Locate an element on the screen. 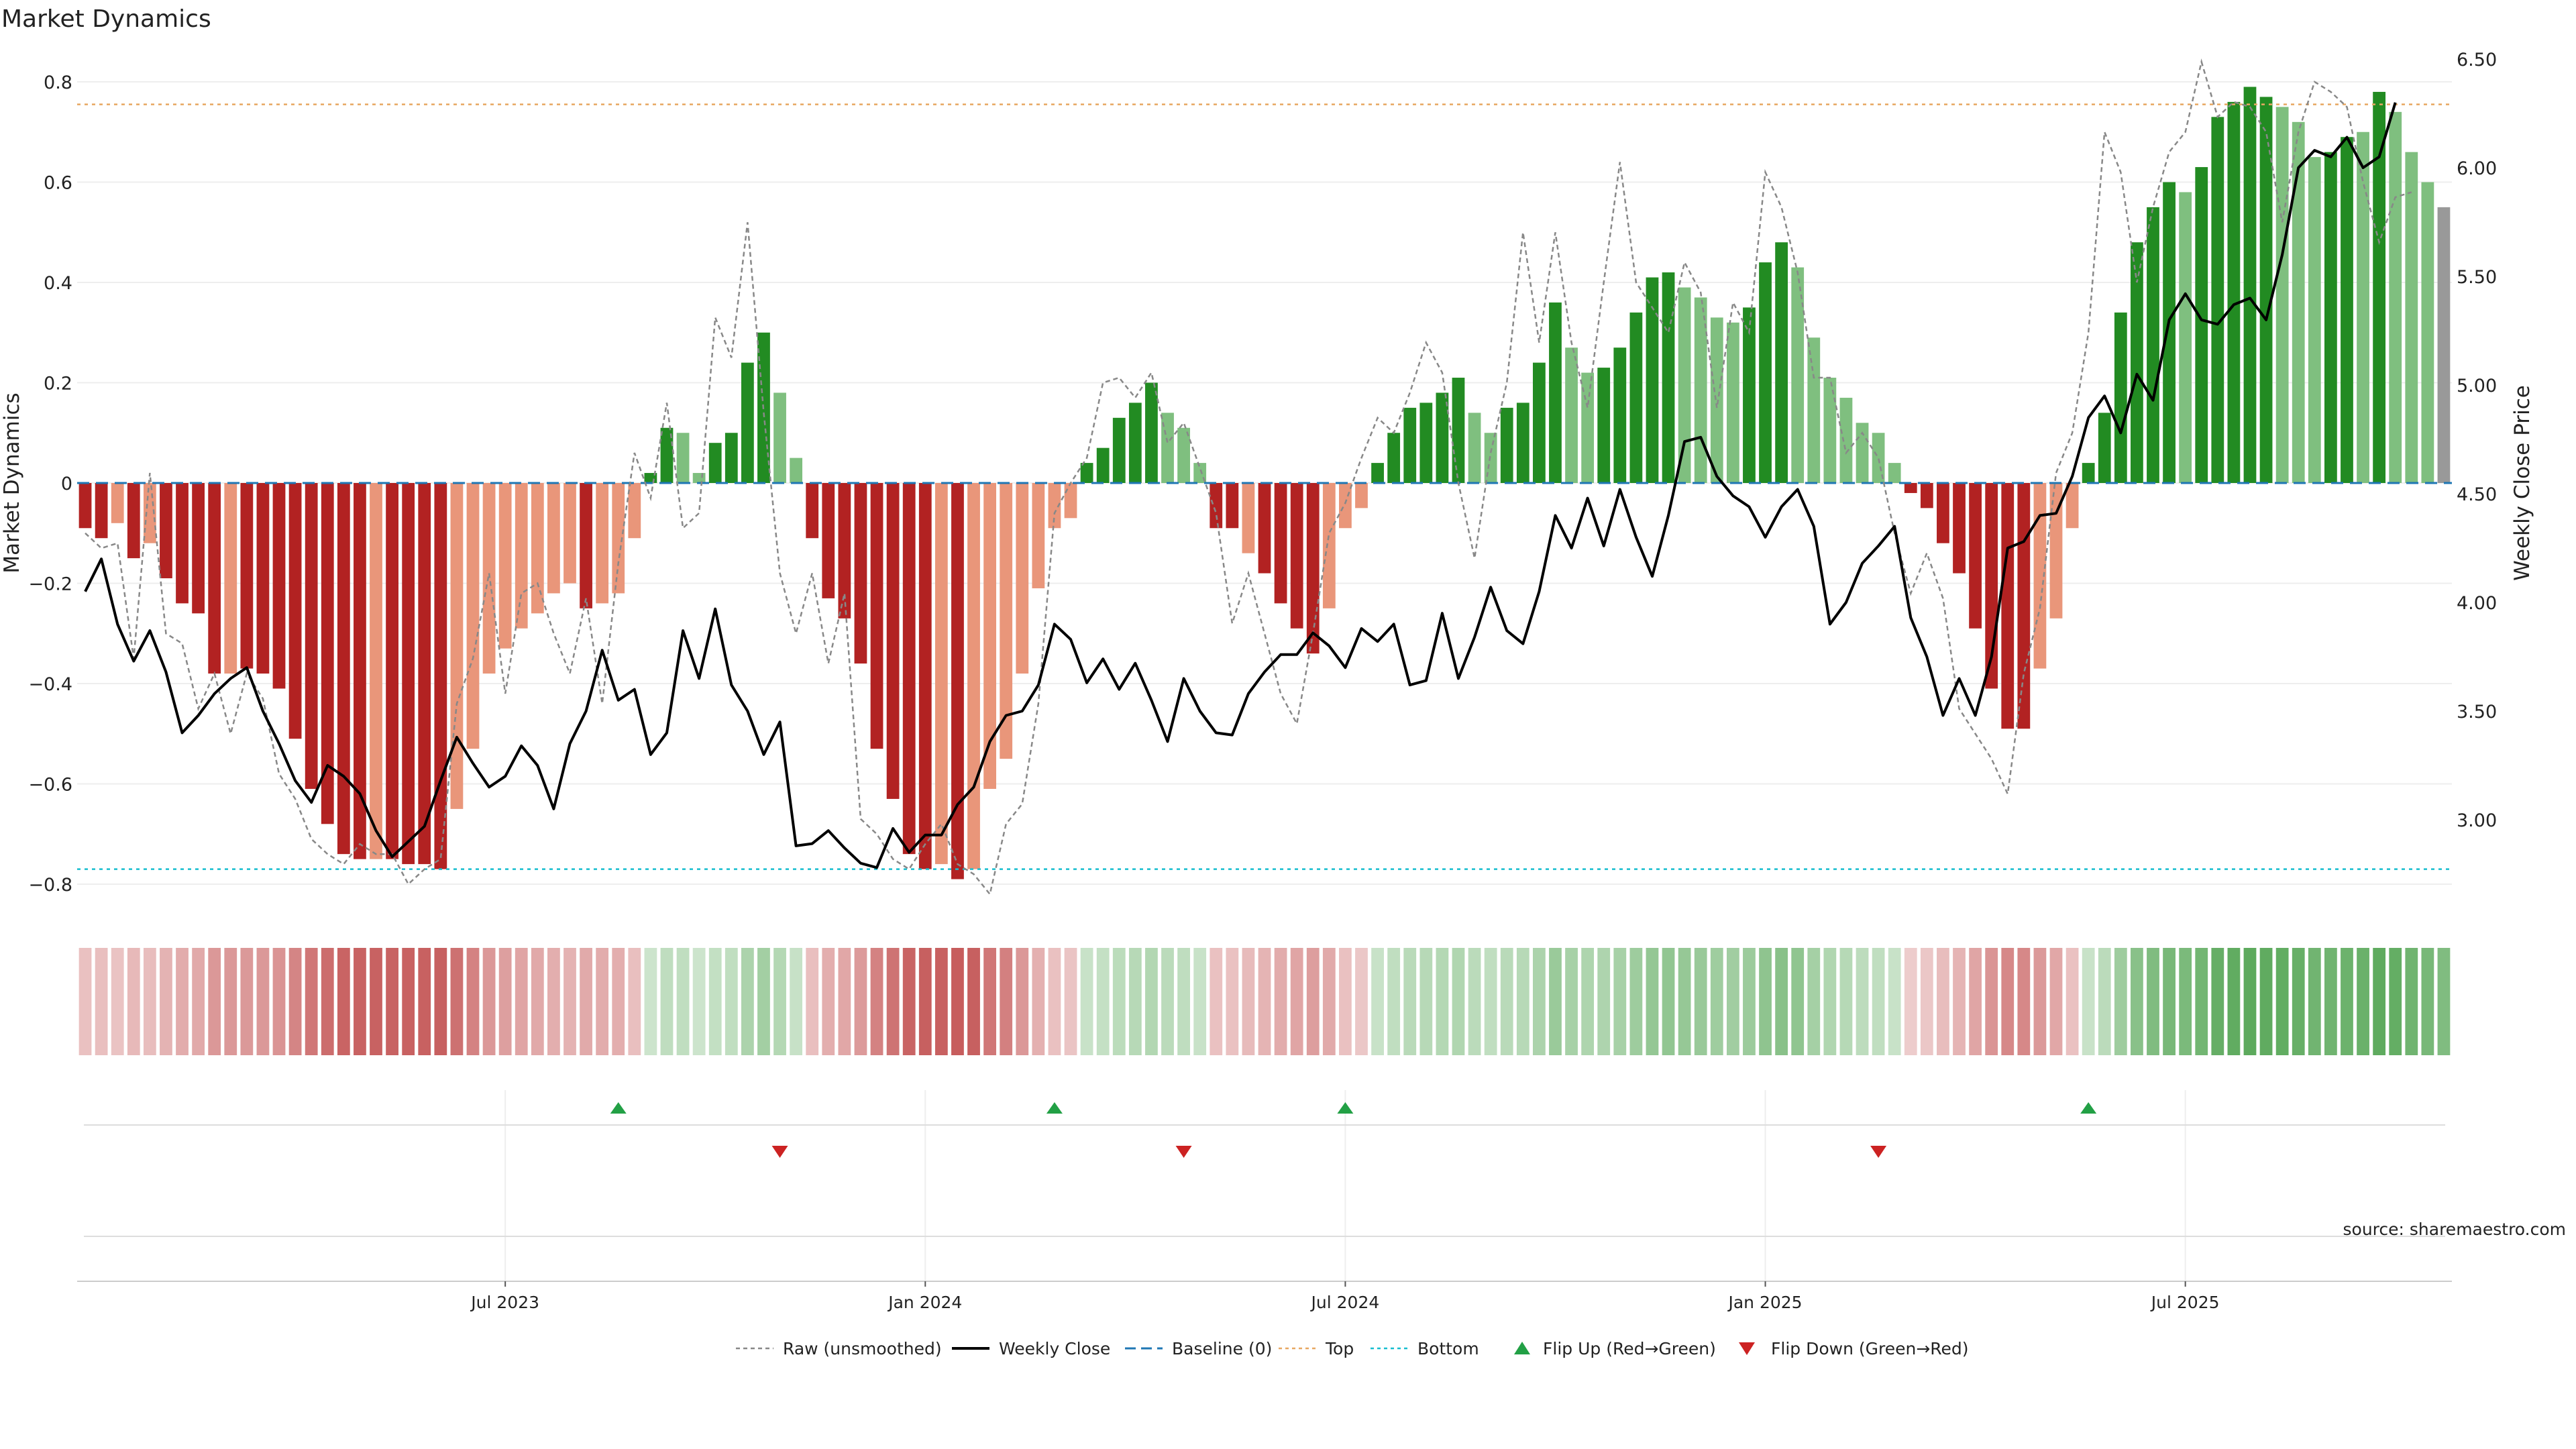  legend-item: Weekly Close is located at coordinates (1031, 1348).